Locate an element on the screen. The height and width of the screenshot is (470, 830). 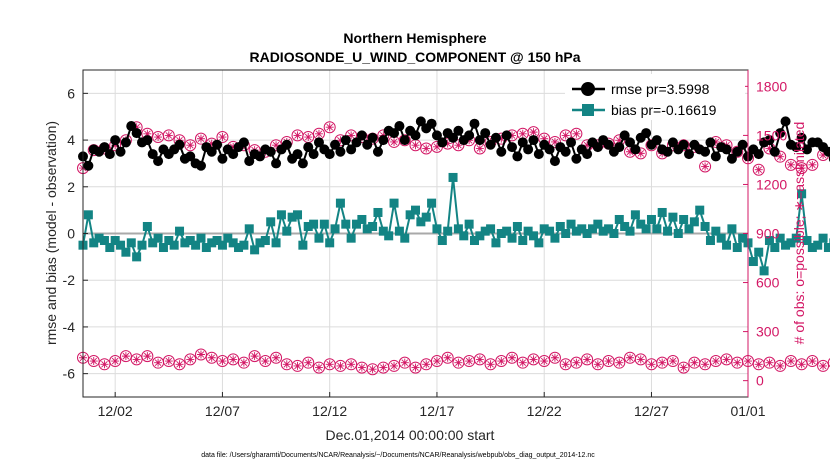
x-tick-label: 12/17 is located at coordinates (436, 411).